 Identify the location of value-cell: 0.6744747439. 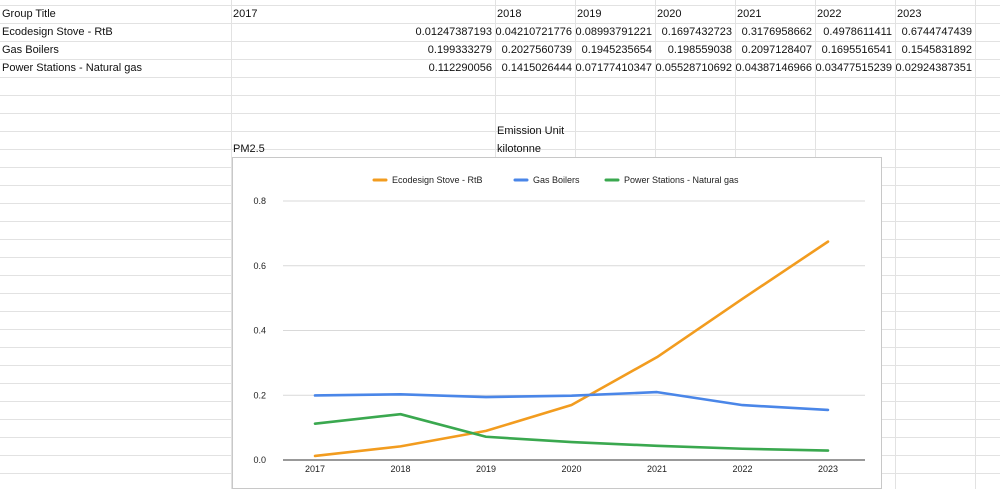
(936, 32).